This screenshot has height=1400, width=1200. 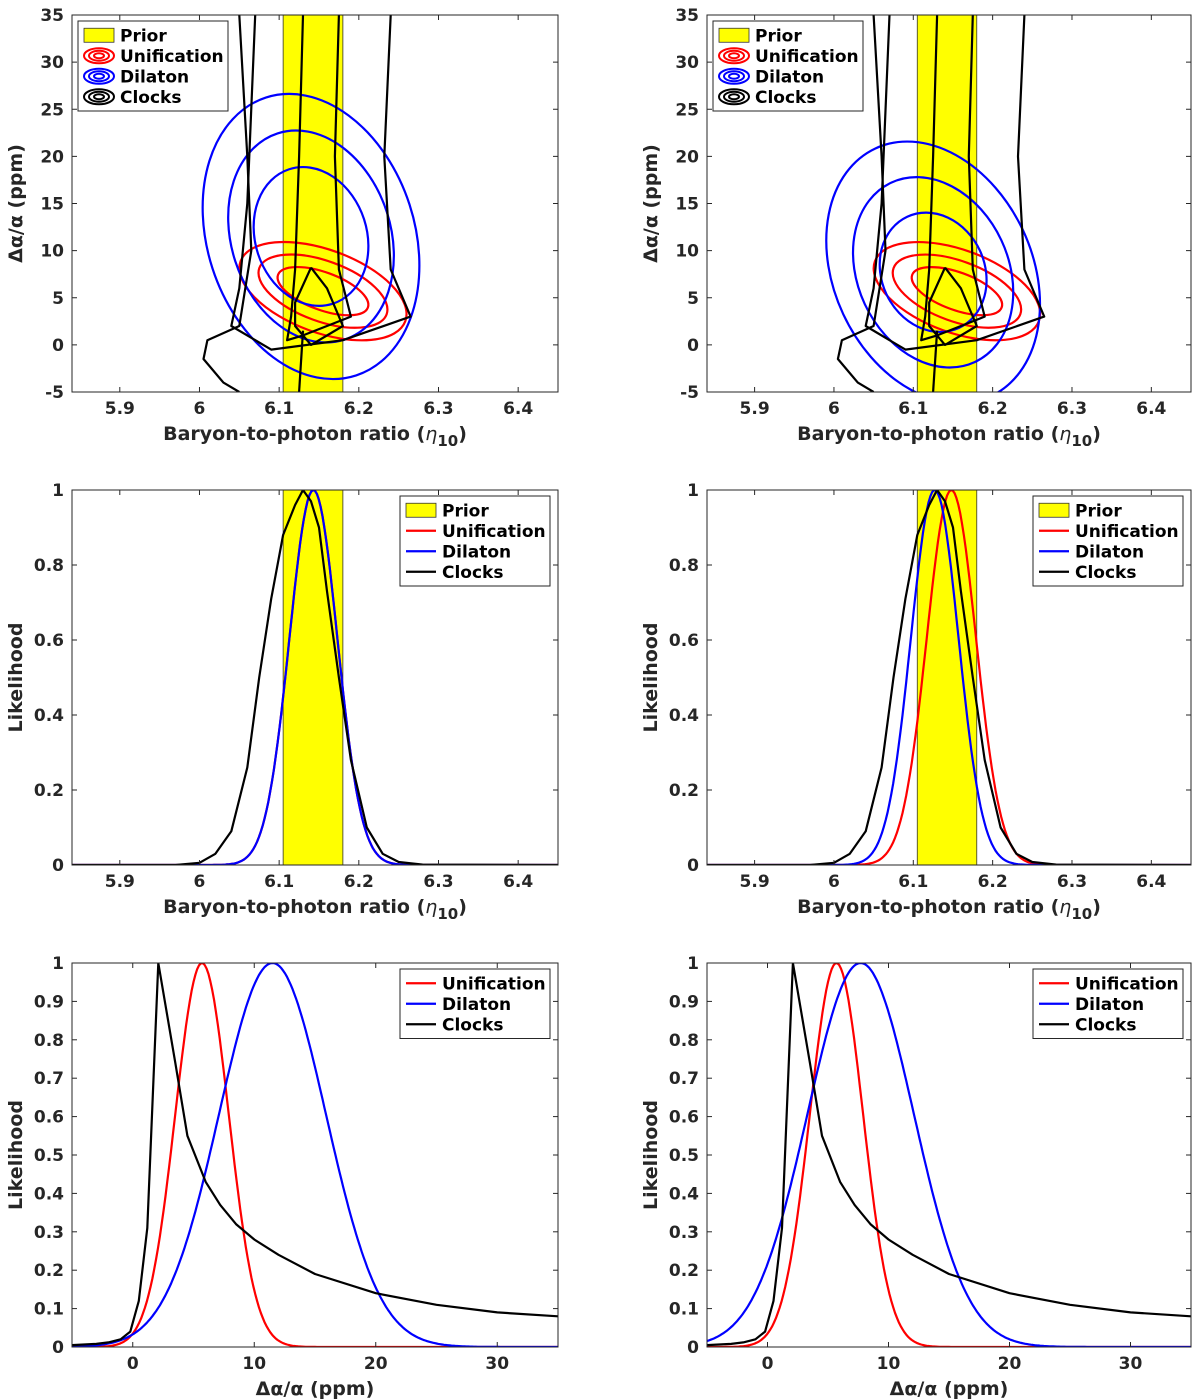 I want to click on x-axis-label-text: Δα/α (ppm), so click(x=315, y=1389).